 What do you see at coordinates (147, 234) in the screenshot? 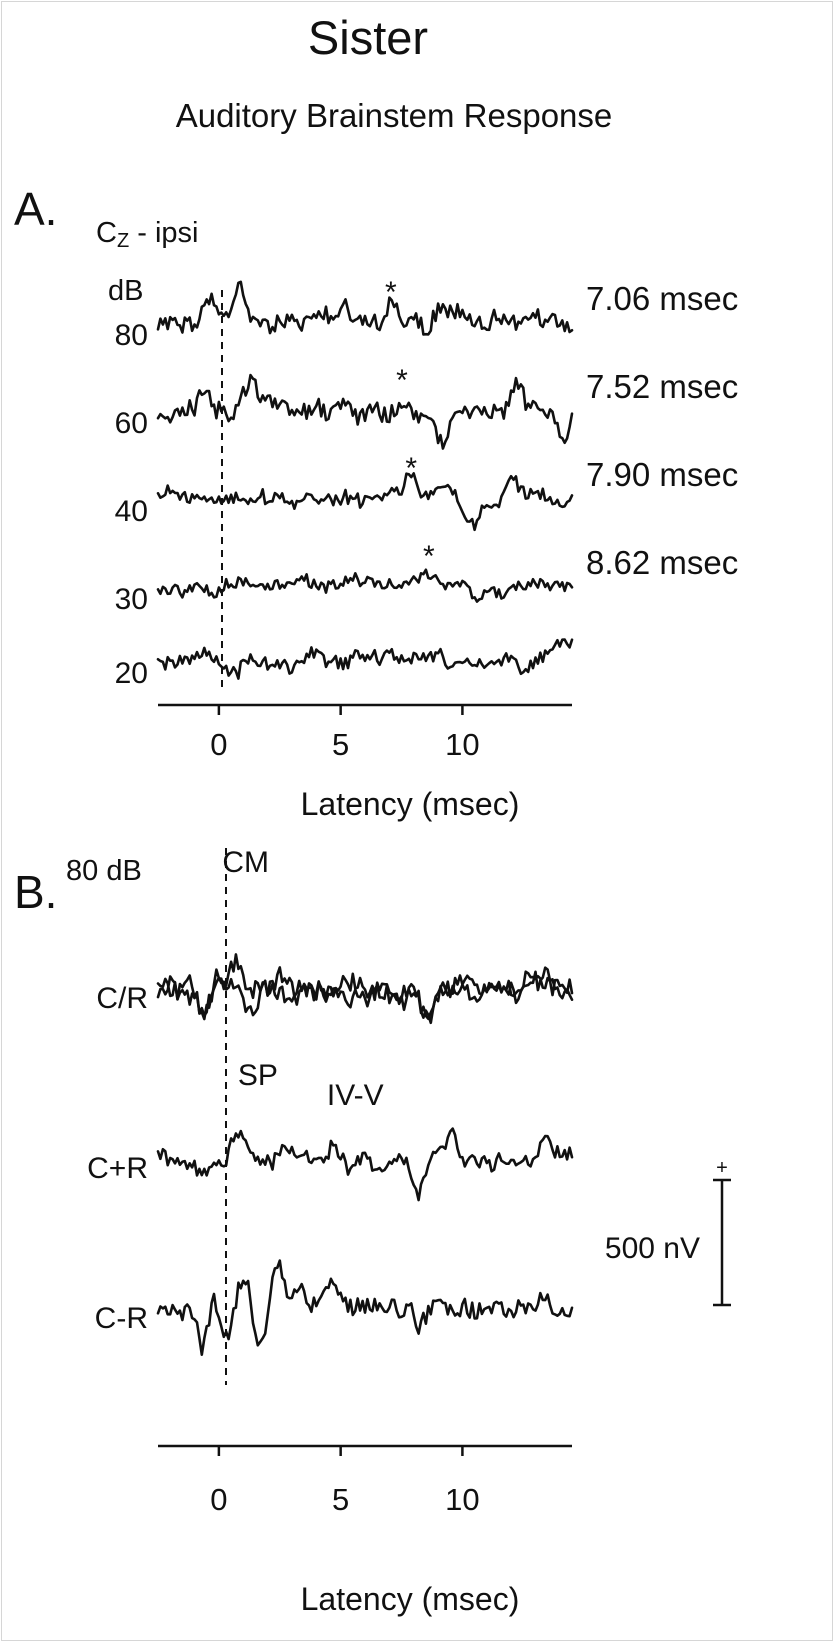
I see `channel-label: CZ - ipsi` at bounding box center [147, 234].